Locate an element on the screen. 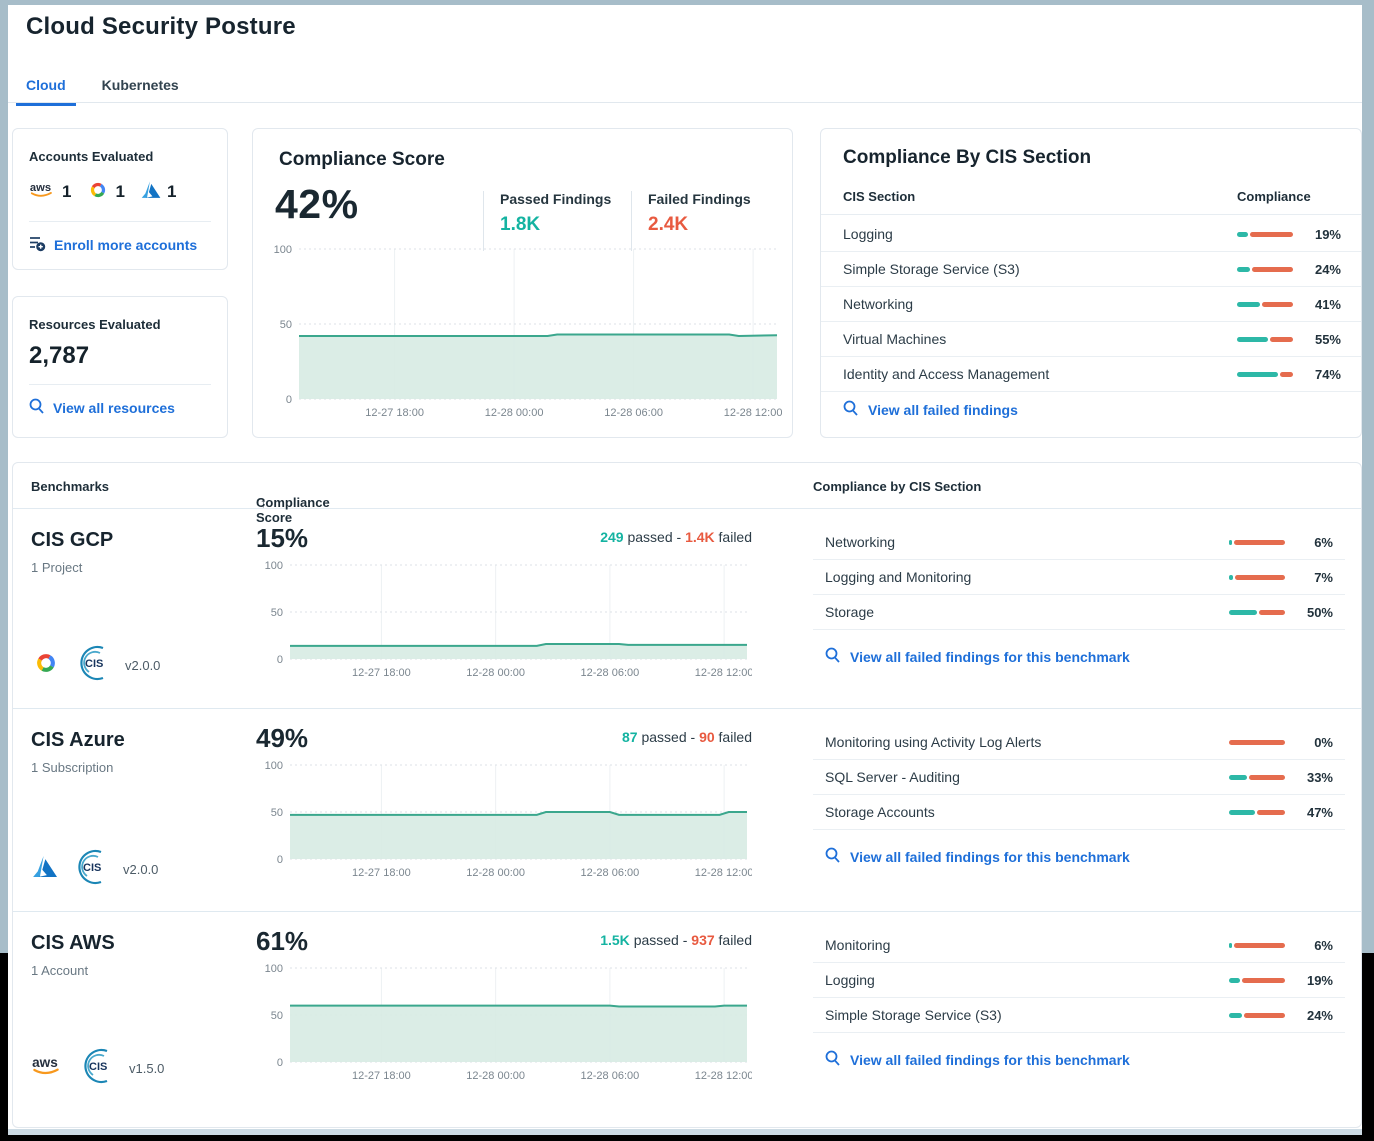 This screenshot has height=1141, width=1374. tab-kubernetes: Kubernetes is located at coordinates (140, 86).